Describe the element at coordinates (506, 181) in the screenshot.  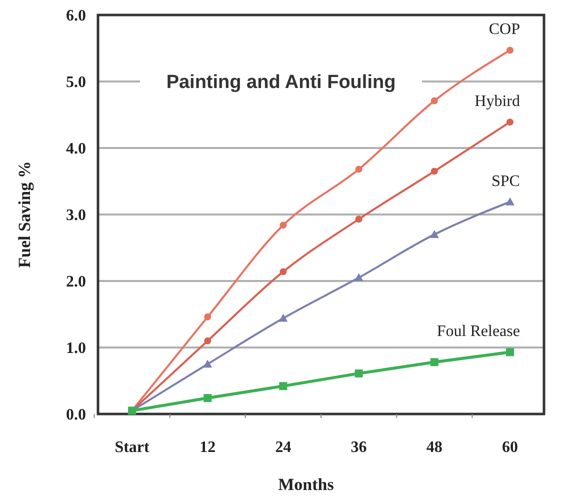
I see `series-label: SPC` at that location.